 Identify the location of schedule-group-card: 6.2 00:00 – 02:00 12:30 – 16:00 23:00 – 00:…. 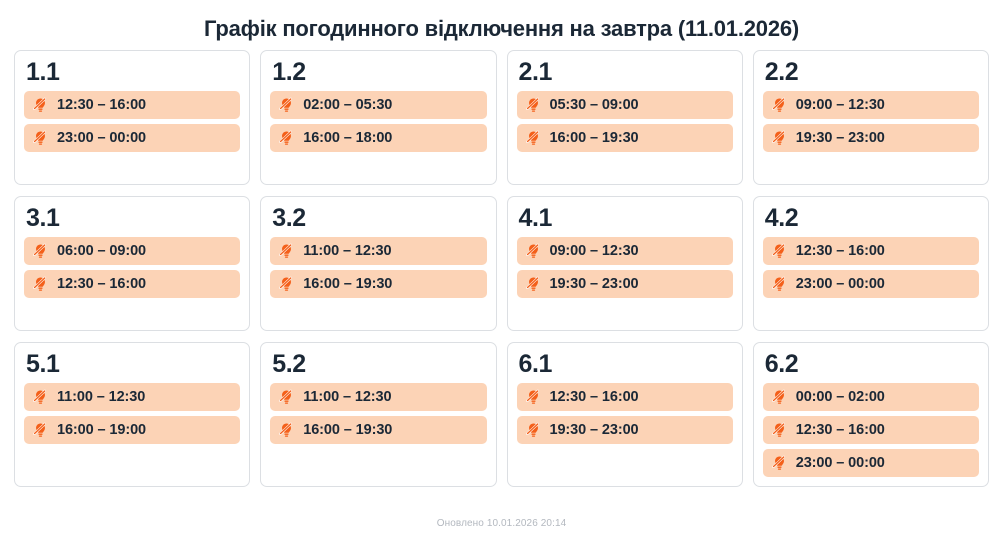
(870, 415).